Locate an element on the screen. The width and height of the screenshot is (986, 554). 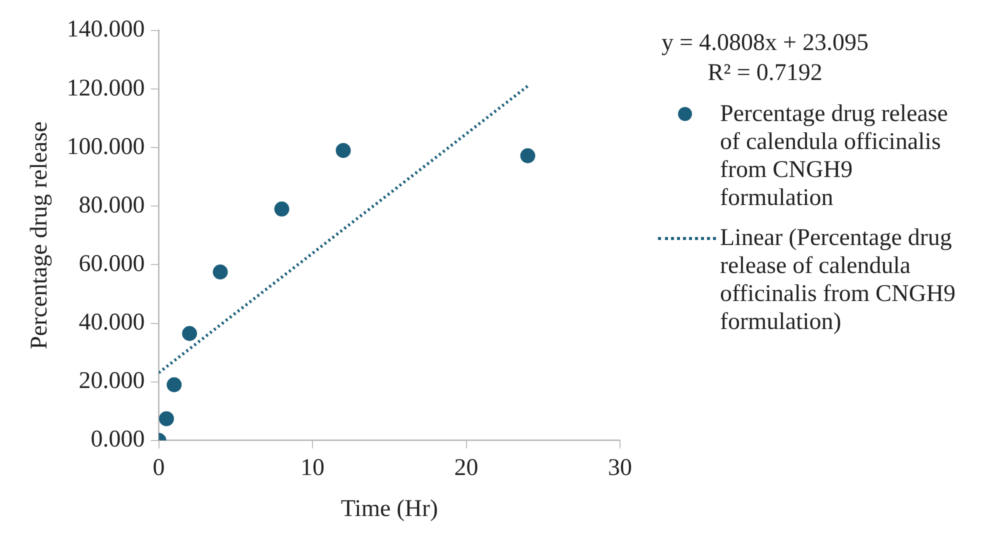
x-tick-label: 0 is located at coordinates (158, 468).